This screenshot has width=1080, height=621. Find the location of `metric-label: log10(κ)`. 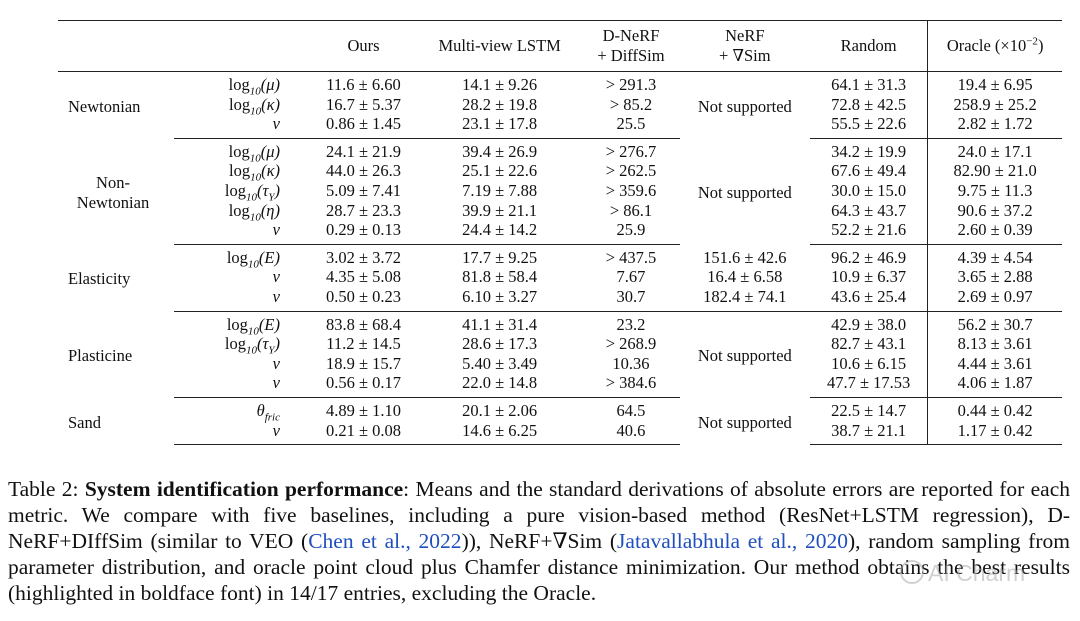

metric-label: log10(κ) is located at coordinates (254, 105).